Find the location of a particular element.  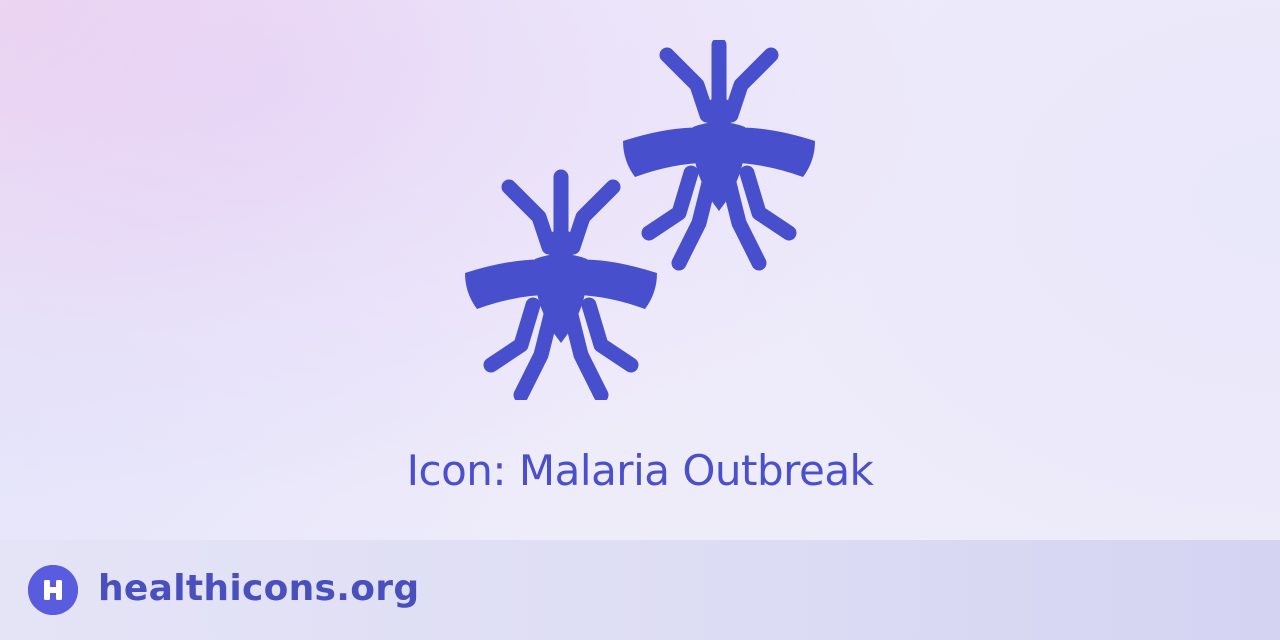

site-name-link: healthicons.org is located at coordinates (259, 588).